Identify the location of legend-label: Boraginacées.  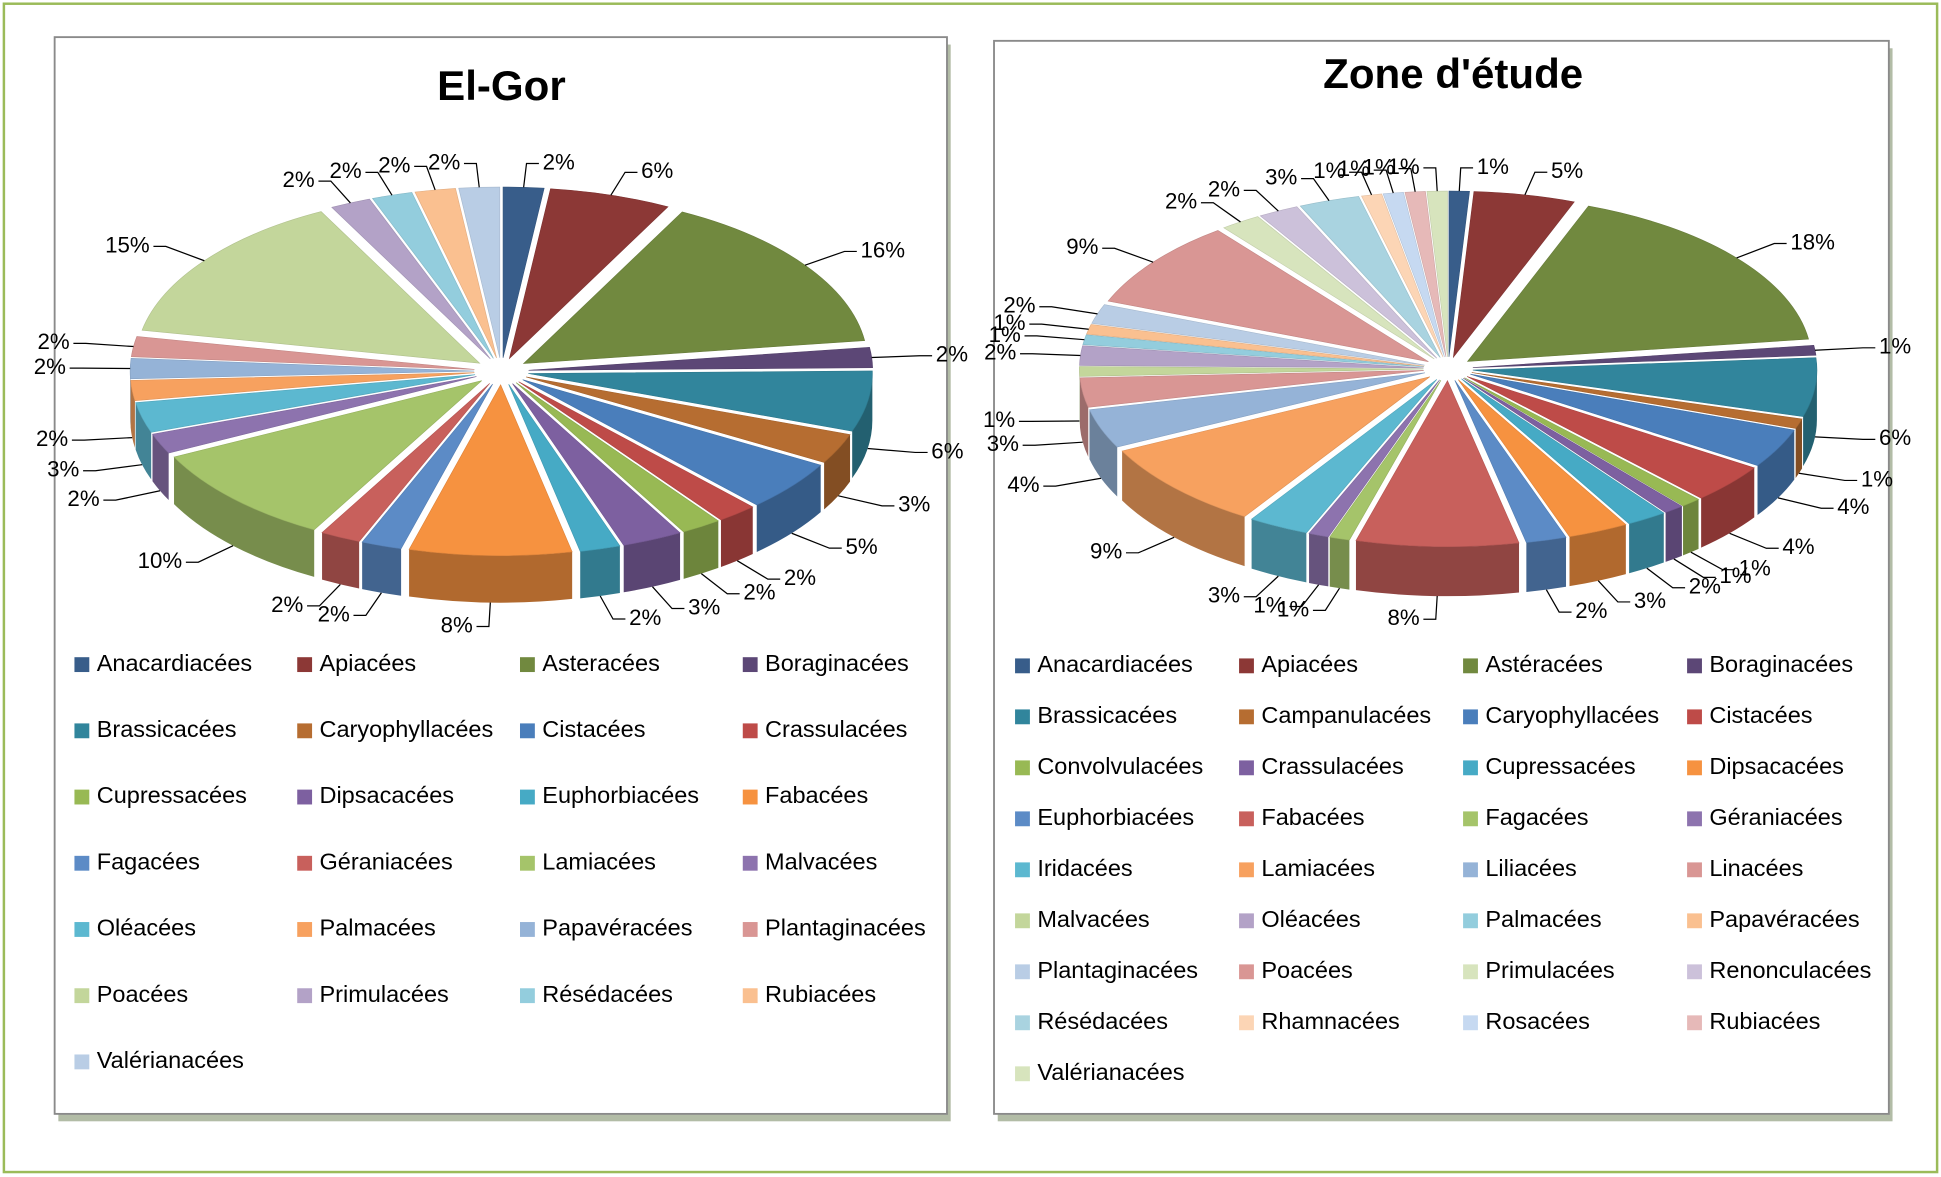
(1781, 664).